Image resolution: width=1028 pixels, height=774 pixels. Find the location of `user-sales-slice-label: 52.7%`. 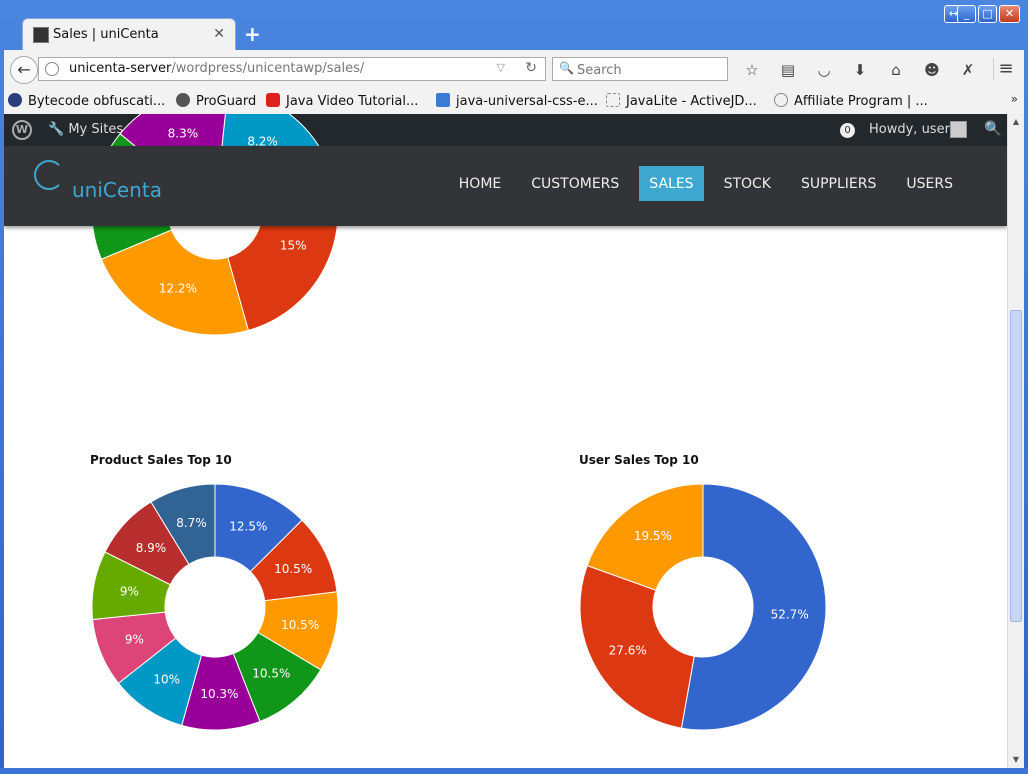

user-sales-slice-label: 52.7% is located at coordinates (790, 615).